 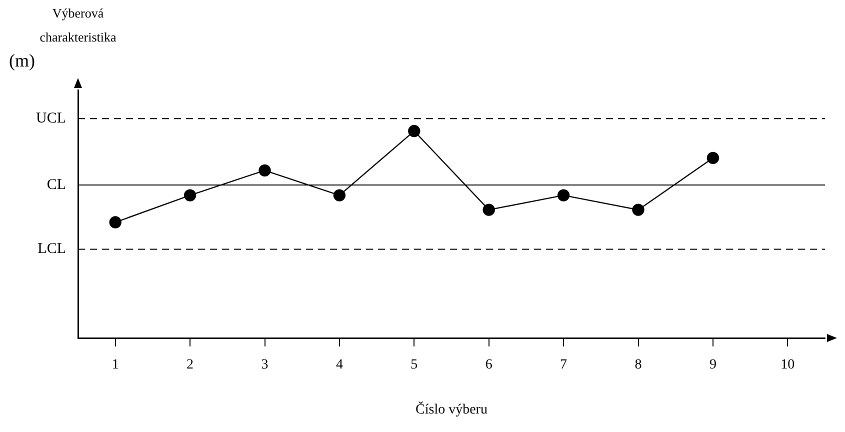 I want to click on x-tick-label: 6, so click(x=488, y=364).